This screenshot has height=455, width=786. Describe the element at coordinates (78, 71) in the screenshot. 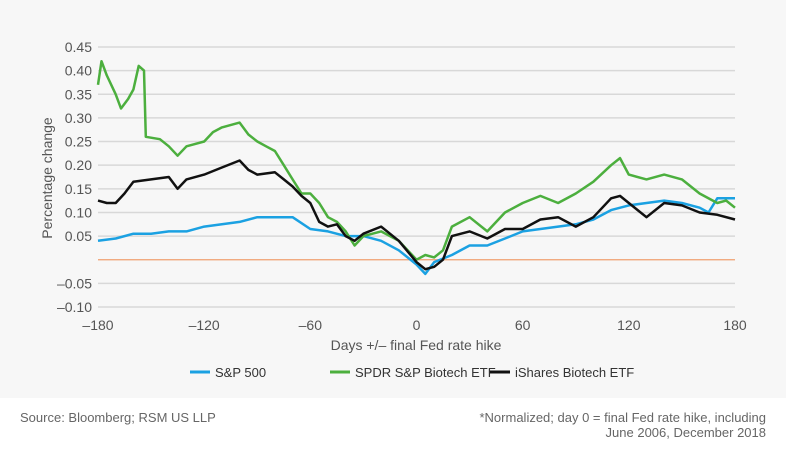

I see `y-tick-label: 0.40` at that location.